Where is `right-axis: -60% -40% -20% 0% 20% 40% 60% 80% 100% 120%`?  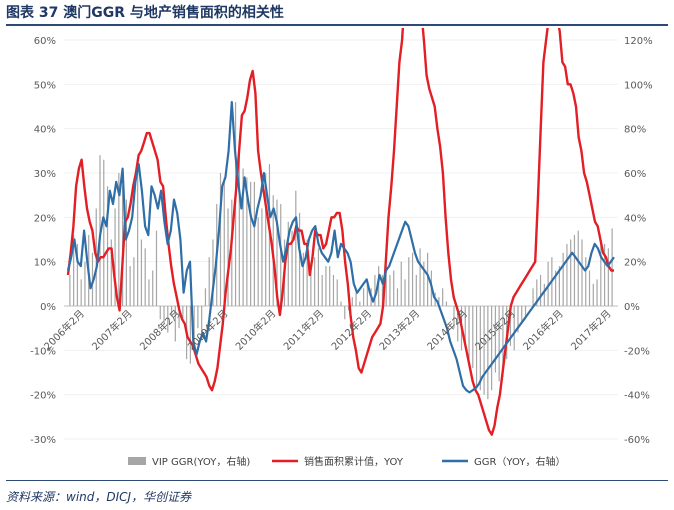
right-axis: -60% -40% -20% 0% 20% 40% 60% 80% 100% 120% is located at coordinates (638, 241).